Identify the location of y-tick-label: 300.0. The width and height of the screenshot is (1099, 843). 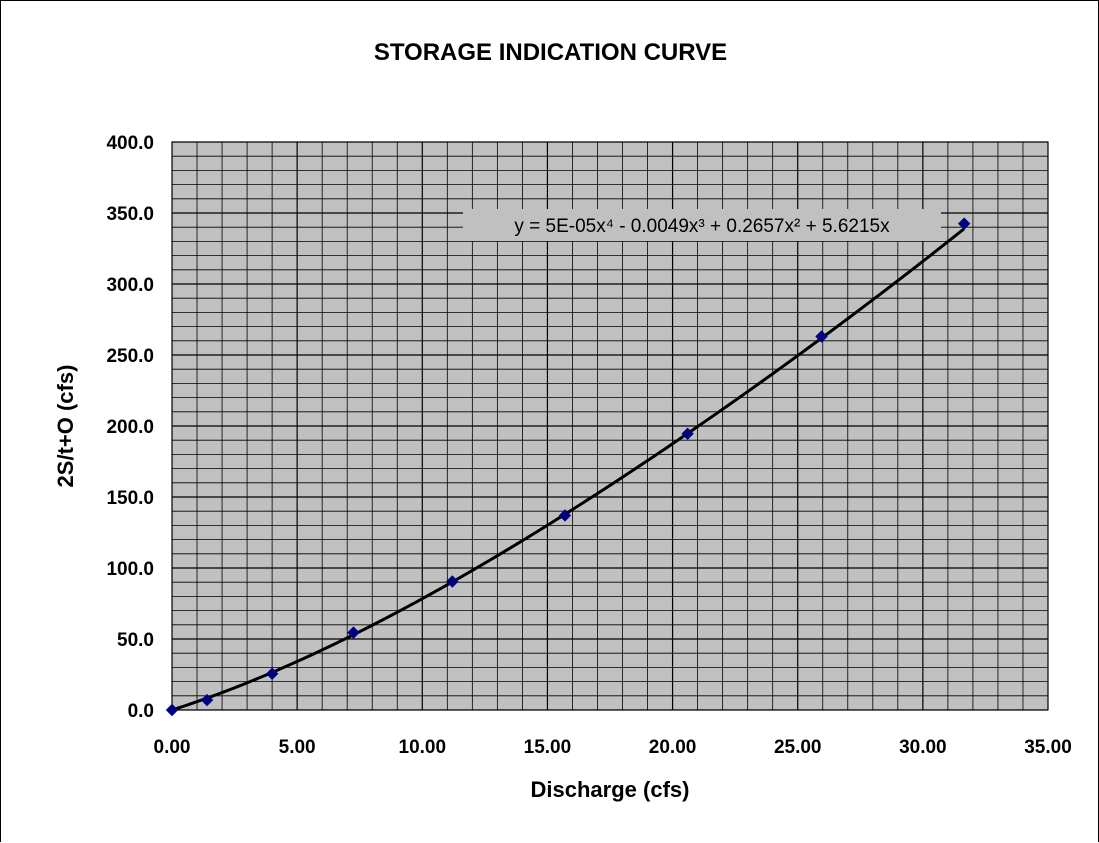
(130, 285).